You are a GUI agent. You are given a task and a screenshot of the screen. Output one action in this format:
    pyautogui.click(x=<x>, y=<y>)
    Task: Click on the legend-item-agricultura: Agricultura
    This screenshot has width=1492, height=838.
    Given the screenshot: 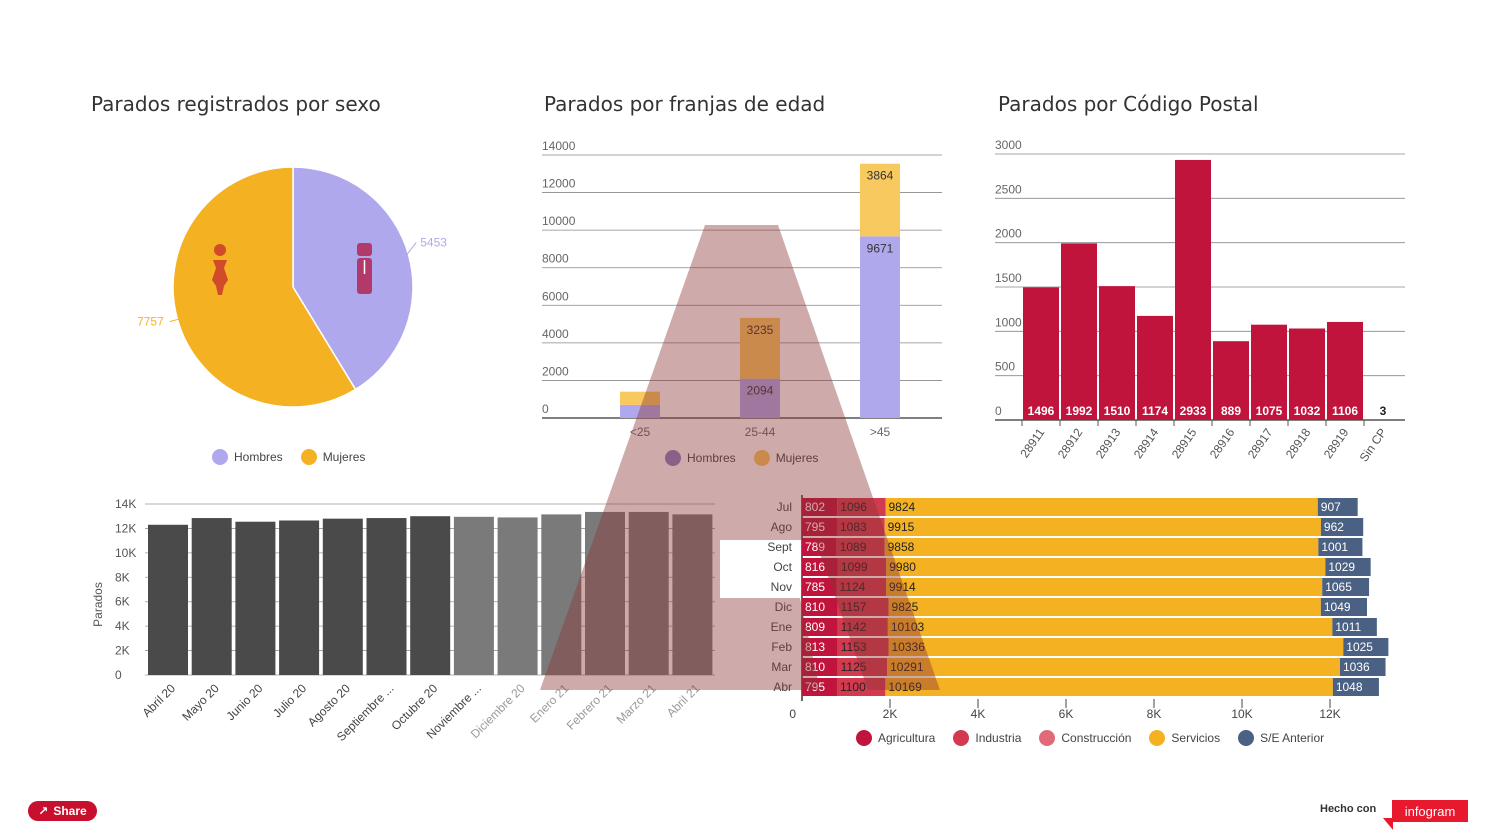 What is the action you would take?
    pyautogui.click(x=895, y=738)
    